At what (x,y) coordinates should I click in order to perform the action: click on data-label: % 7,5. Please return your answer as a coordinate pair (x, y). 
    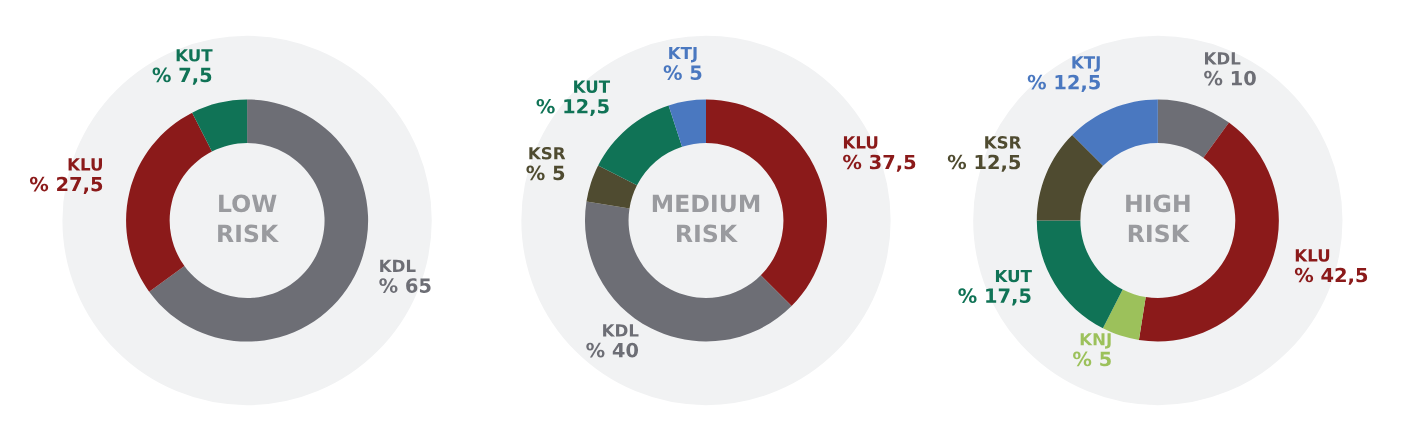
    Looking at the image, I should click on (182, 76).